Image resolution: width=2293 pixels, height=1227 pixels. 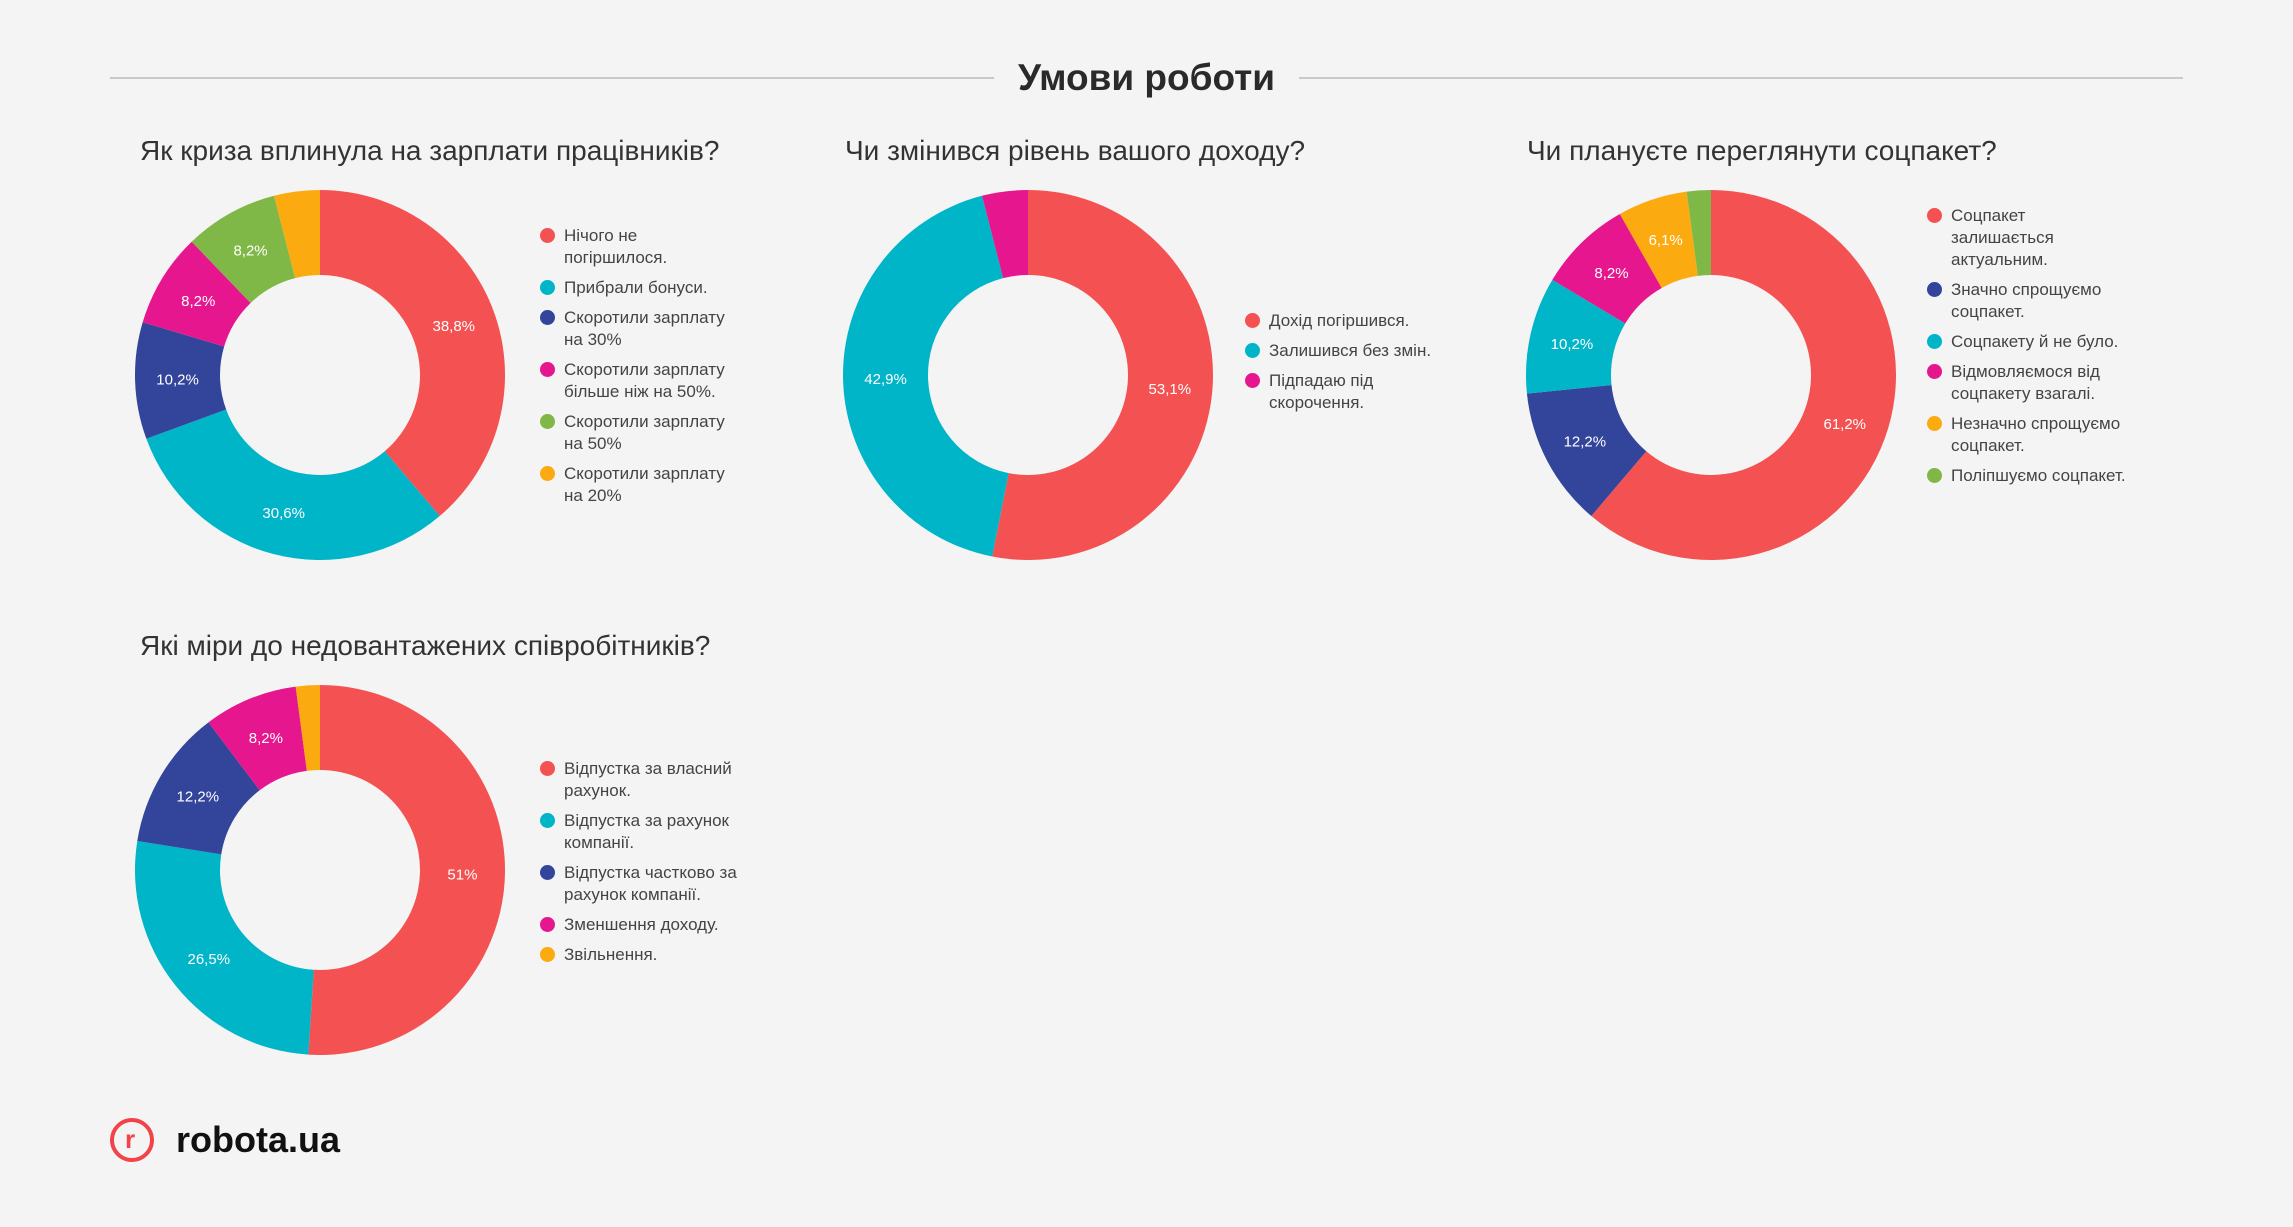 I want to click on legend-item: Незначно спрощуємо соцпакет., so click(x=2027, y=435).